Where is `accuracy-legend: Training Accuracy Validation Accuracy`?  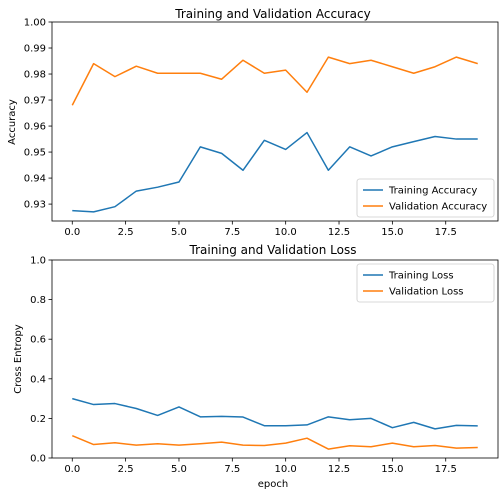 accuracy-legend: Training Accuracy Validation Accuracy is located at coordinates (425, 198).